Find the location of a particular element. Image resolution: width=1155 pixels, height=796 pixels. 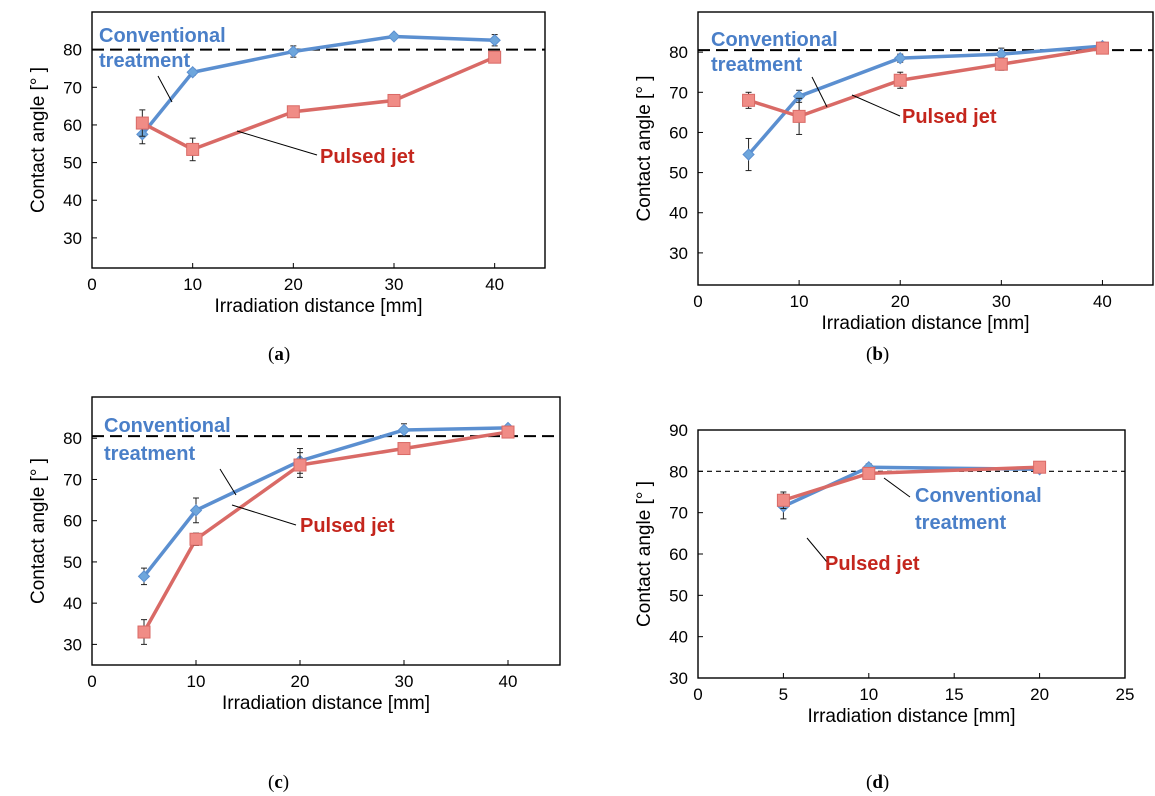

y-axis-label-b: Contact angle [° ] is located at coordinates (644, 149).